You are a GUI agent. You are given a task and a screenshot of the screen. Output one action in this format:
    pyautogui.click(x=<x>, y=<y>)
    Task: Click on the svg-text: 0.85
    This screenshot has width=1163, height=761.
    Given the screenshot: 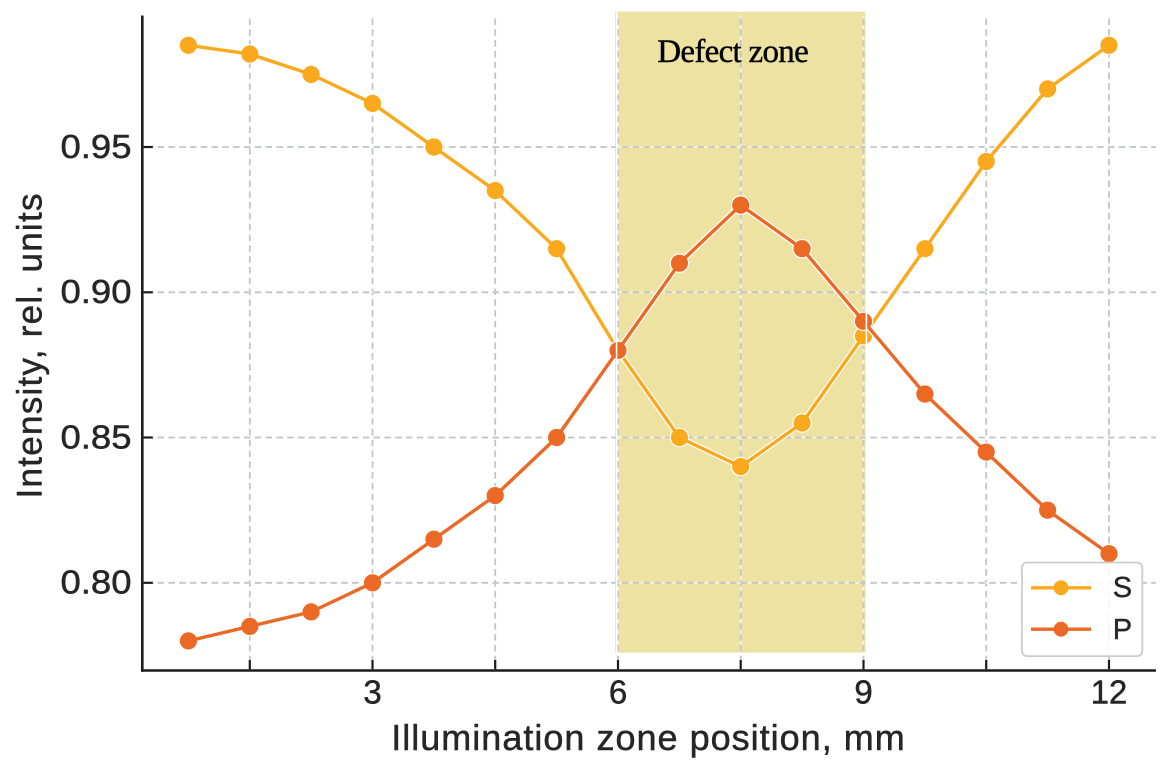 What is the action you would take?
    pyautogui.click(x=96, y=436)
    